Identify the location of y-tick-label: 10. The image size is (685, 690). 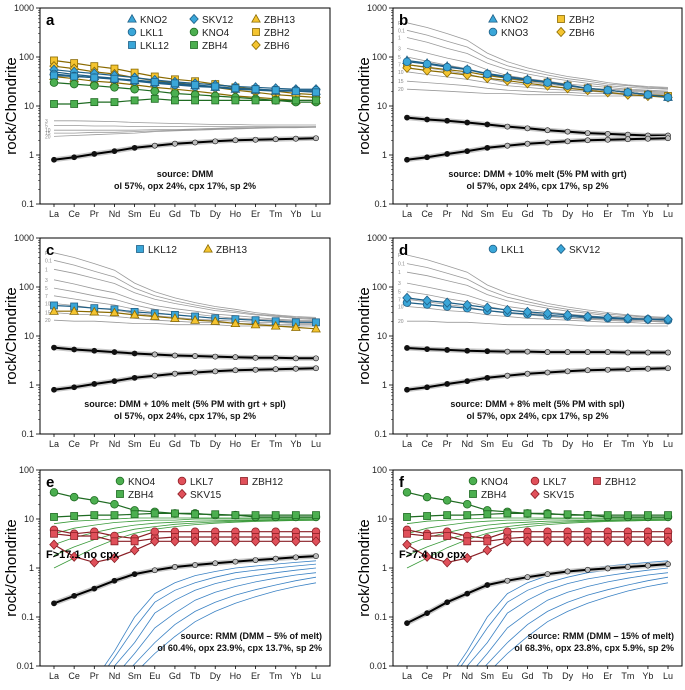
(382, 519).